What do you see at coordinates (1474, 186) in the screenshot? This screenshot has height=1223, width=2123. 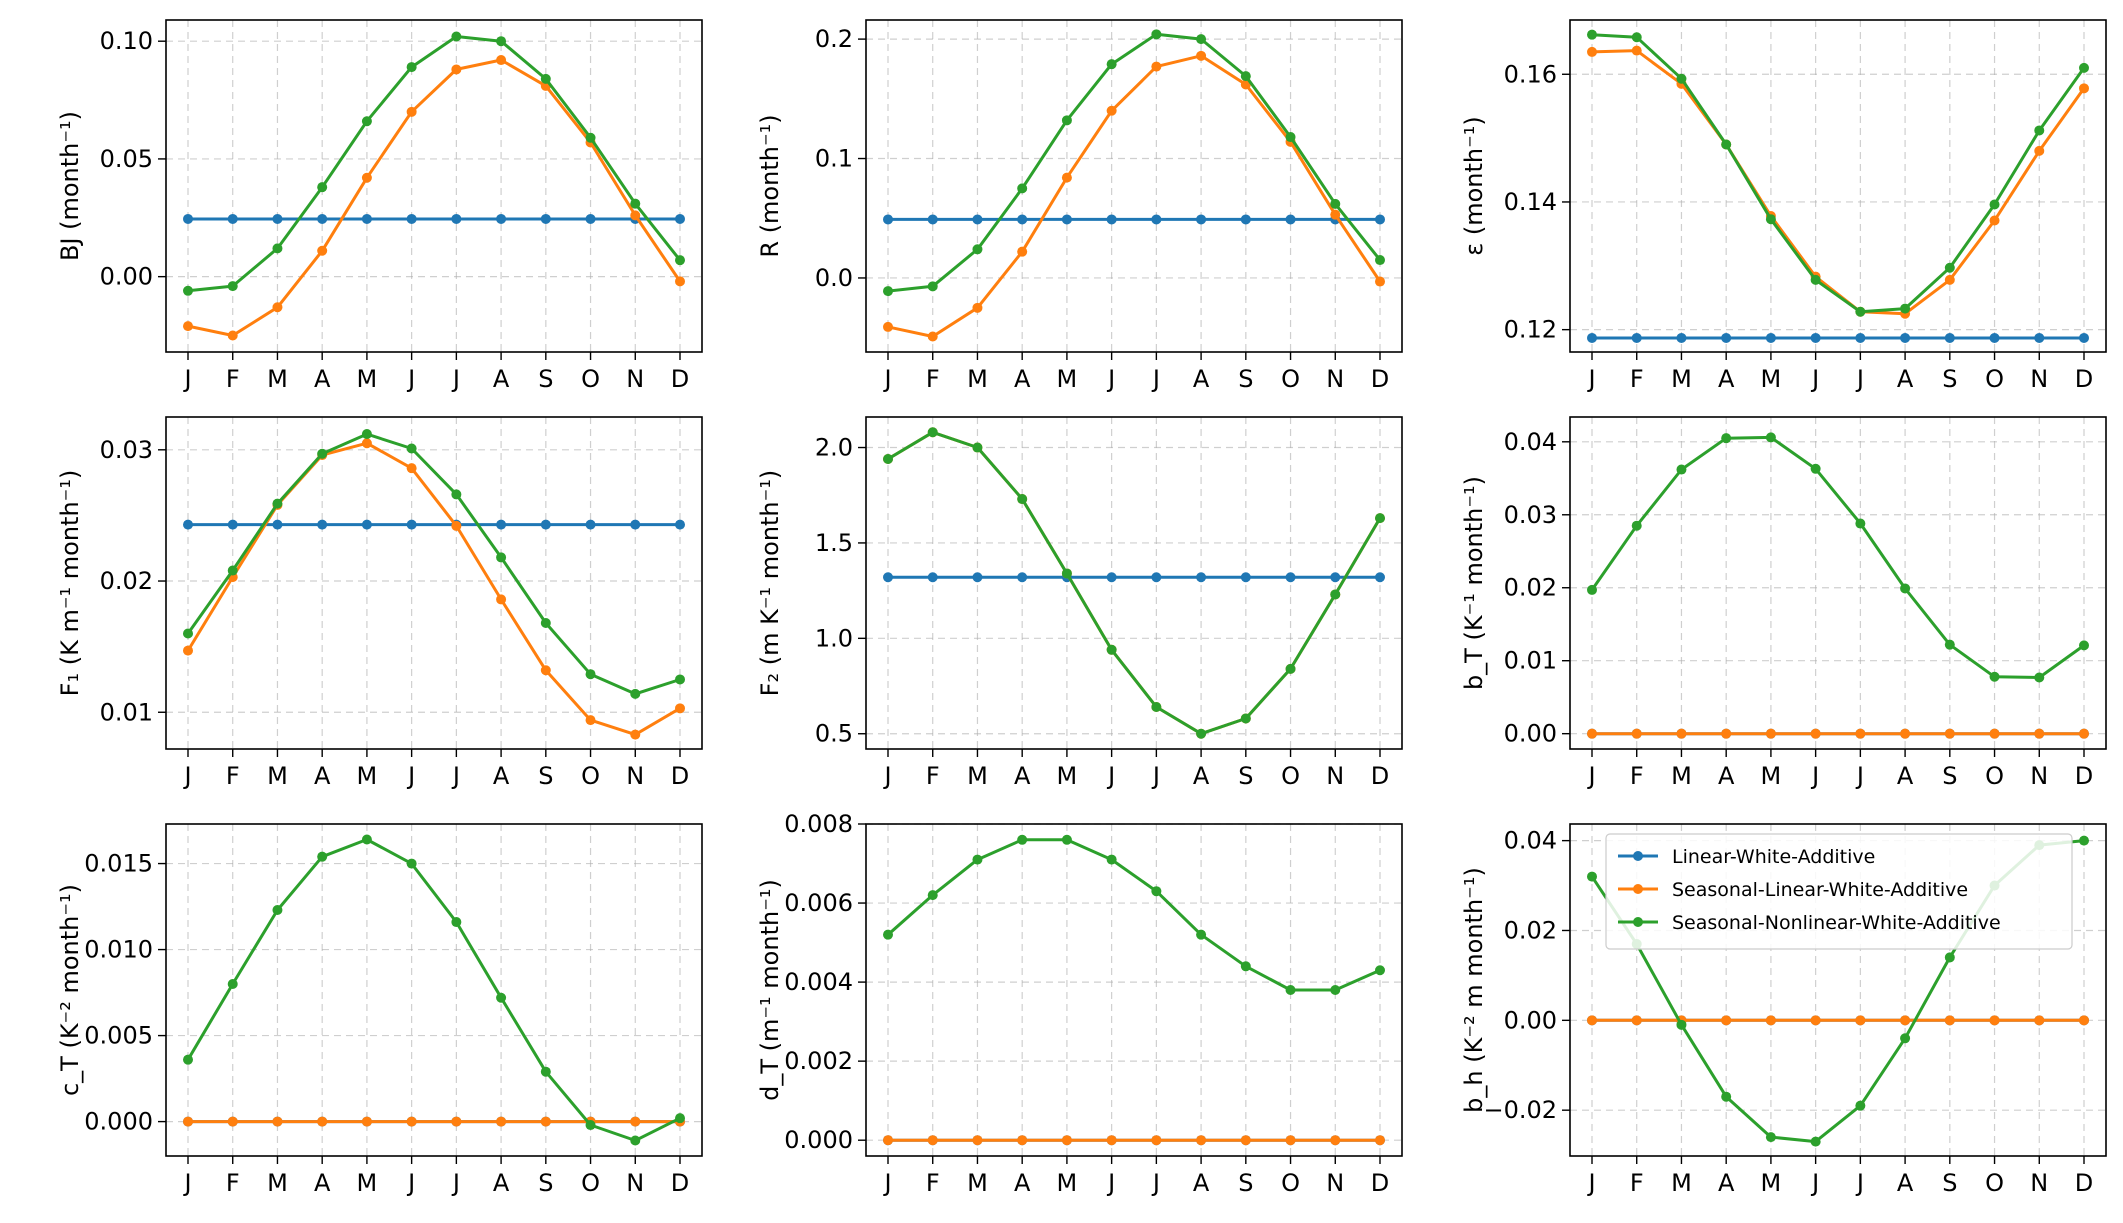 I see `y-axis-label: ε (month⁻¹)` at bounding box center [1474, 186].